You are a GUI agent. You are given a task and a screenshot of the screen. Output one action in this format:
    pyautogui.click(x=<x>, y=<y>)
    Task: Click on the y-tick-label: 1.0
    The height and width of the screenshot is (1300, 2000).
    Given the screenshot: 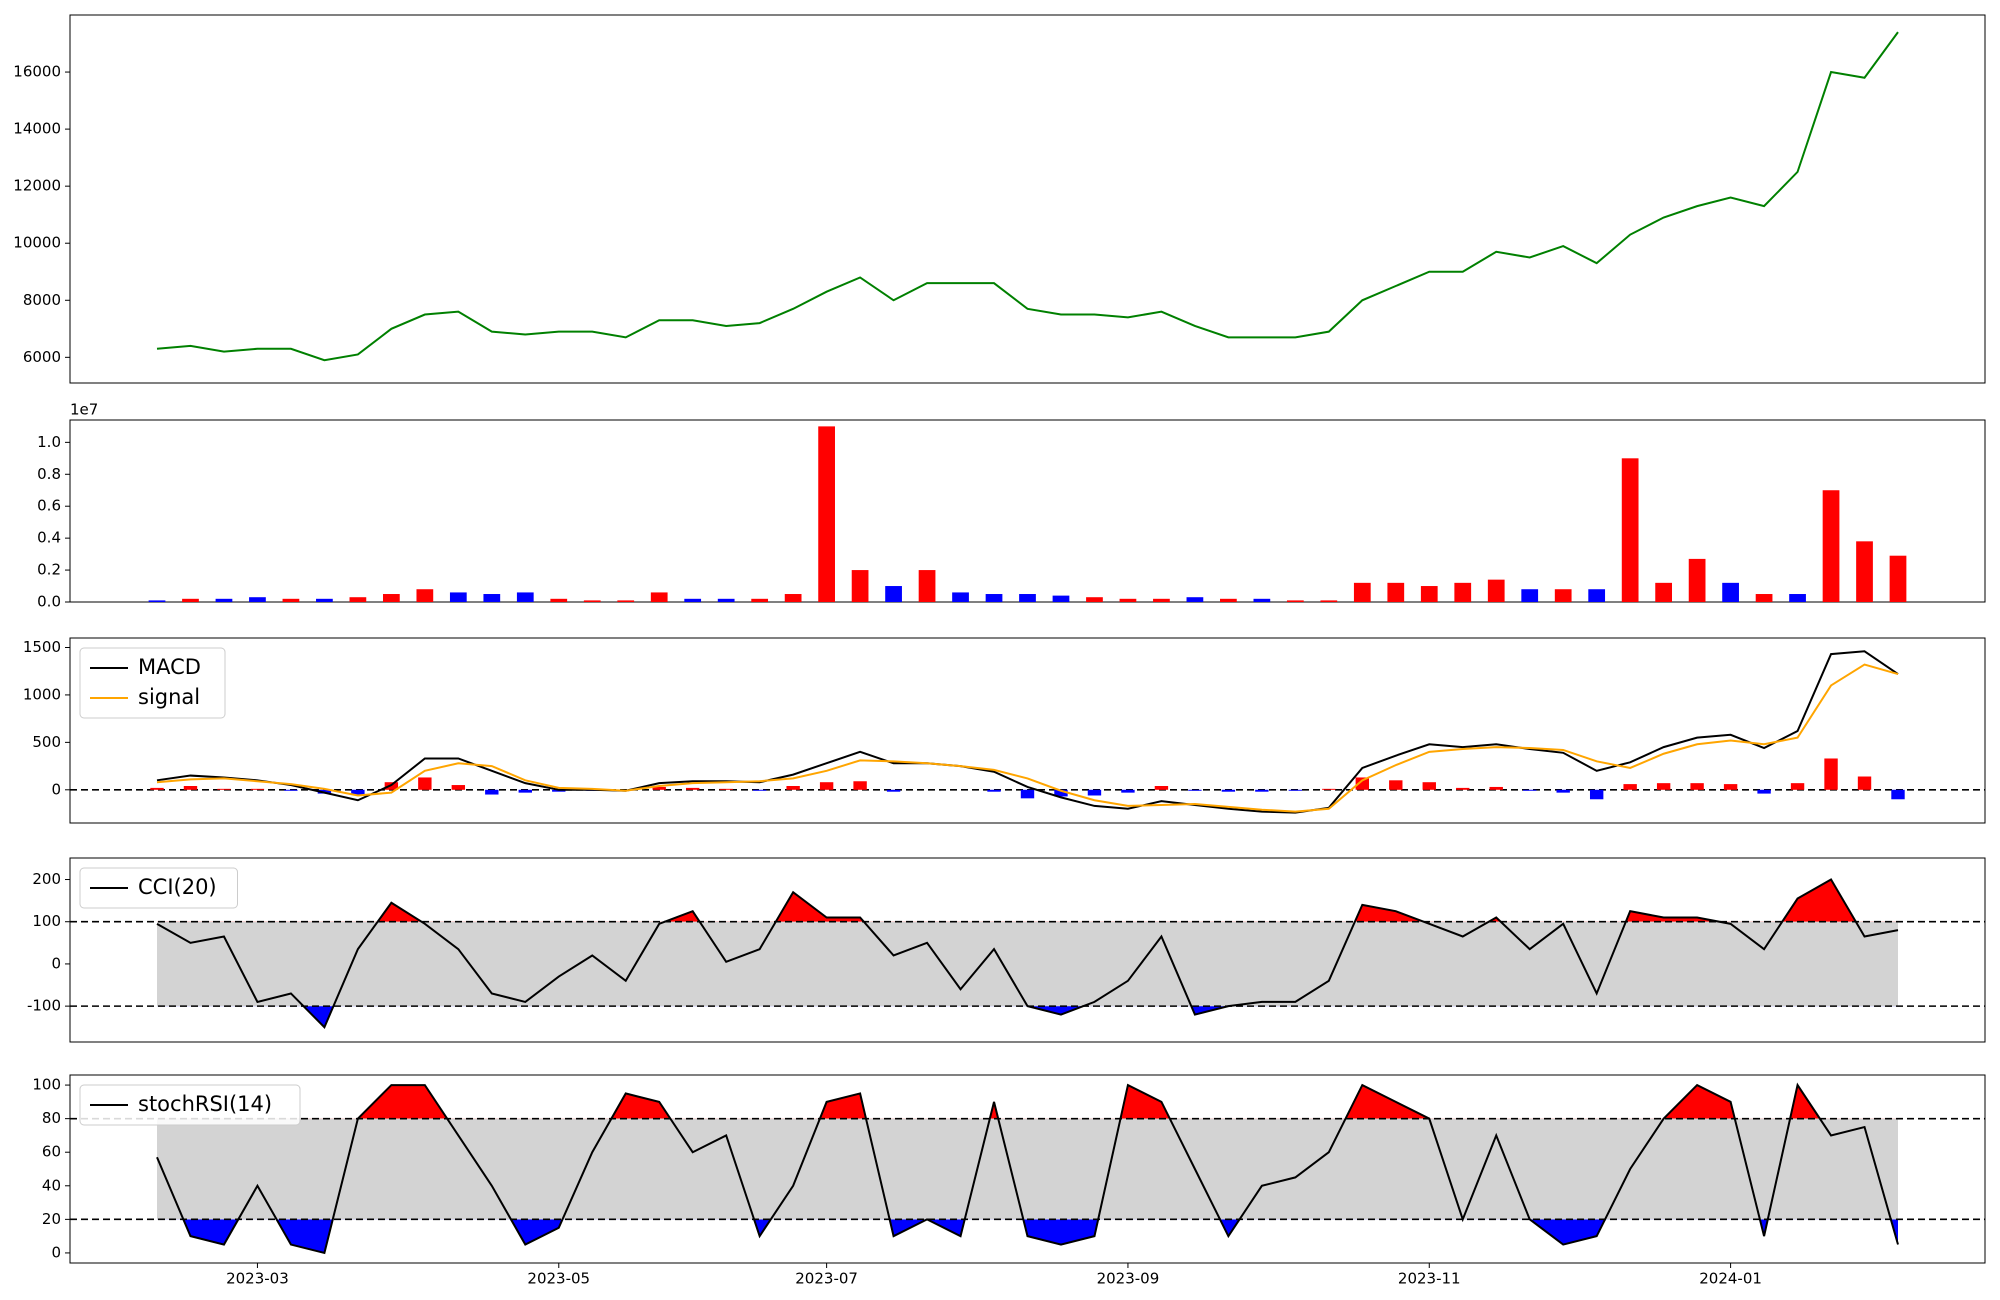 What is the action you would take?
    pyautogui.click(x=49, y=442)
    